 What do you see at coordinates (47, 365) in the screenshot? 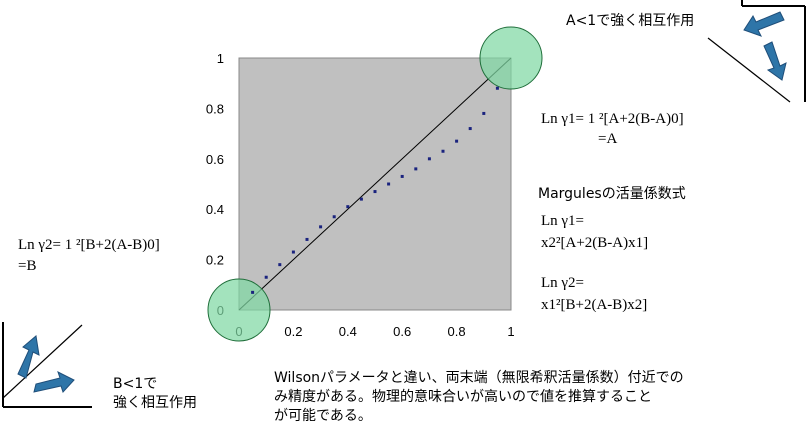
I see `bottom-left-interaction-icon` at bounding box center [47, 365].